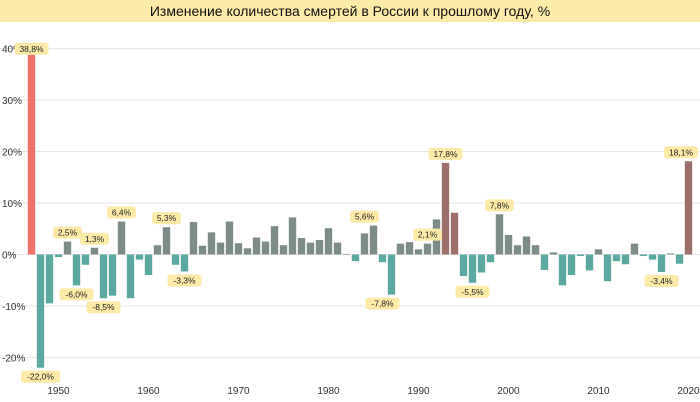  I want to click on data-label-1951: 2,5%, so click(67, 232).